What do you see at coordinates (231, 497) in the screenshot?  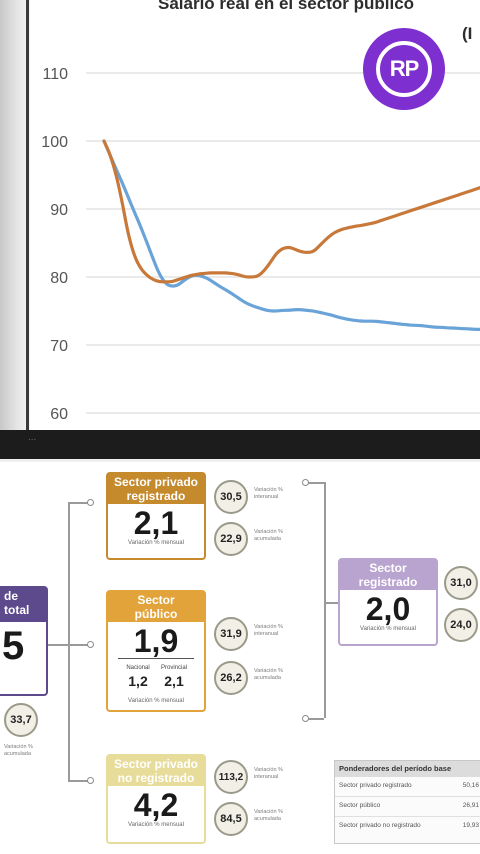 I see `private-registered-yoy: 30,5` at bounding box center [231, 497].